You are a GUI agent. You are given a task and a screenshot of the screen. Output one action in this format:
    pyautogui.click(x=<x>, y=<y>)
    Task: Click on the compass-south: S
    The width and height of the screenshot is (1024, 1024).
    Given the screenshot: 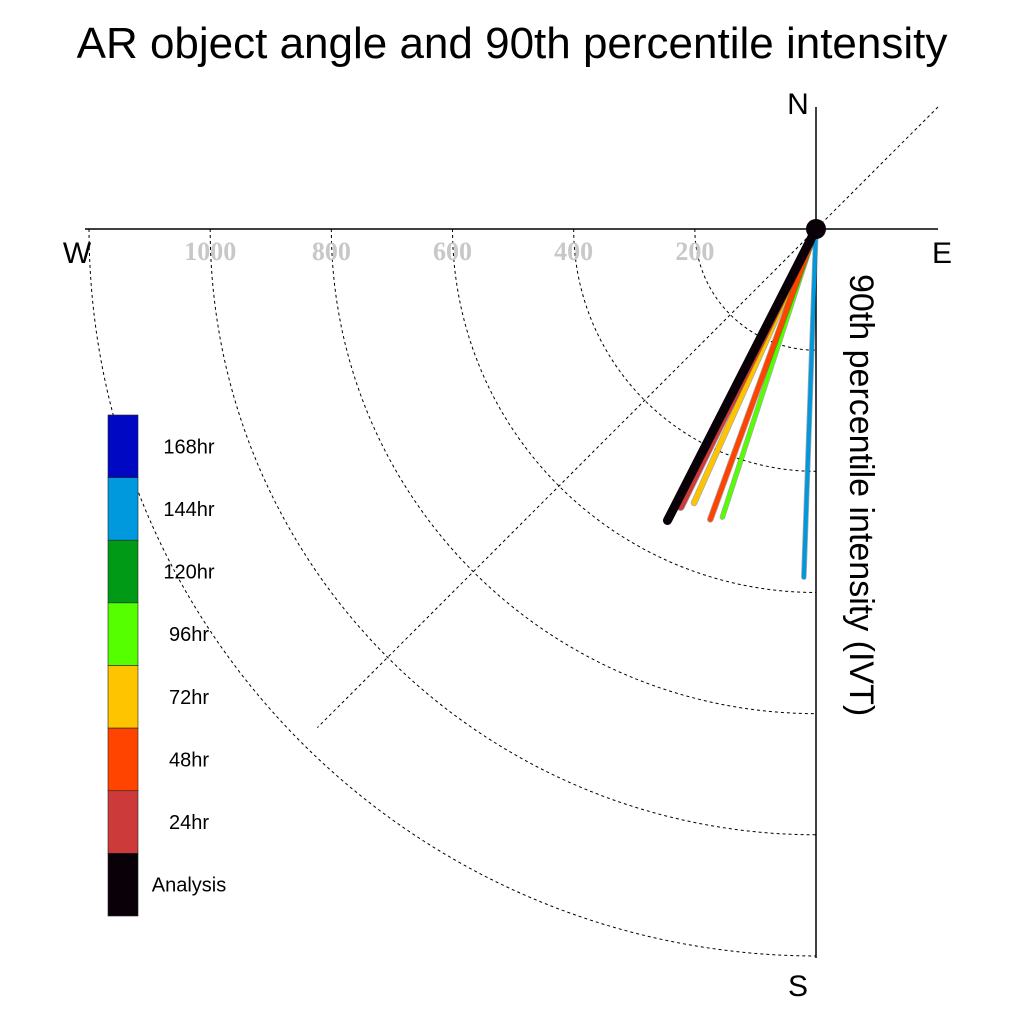 What is the action you would take?
    pyautogui.click(x=798, y=986)
    